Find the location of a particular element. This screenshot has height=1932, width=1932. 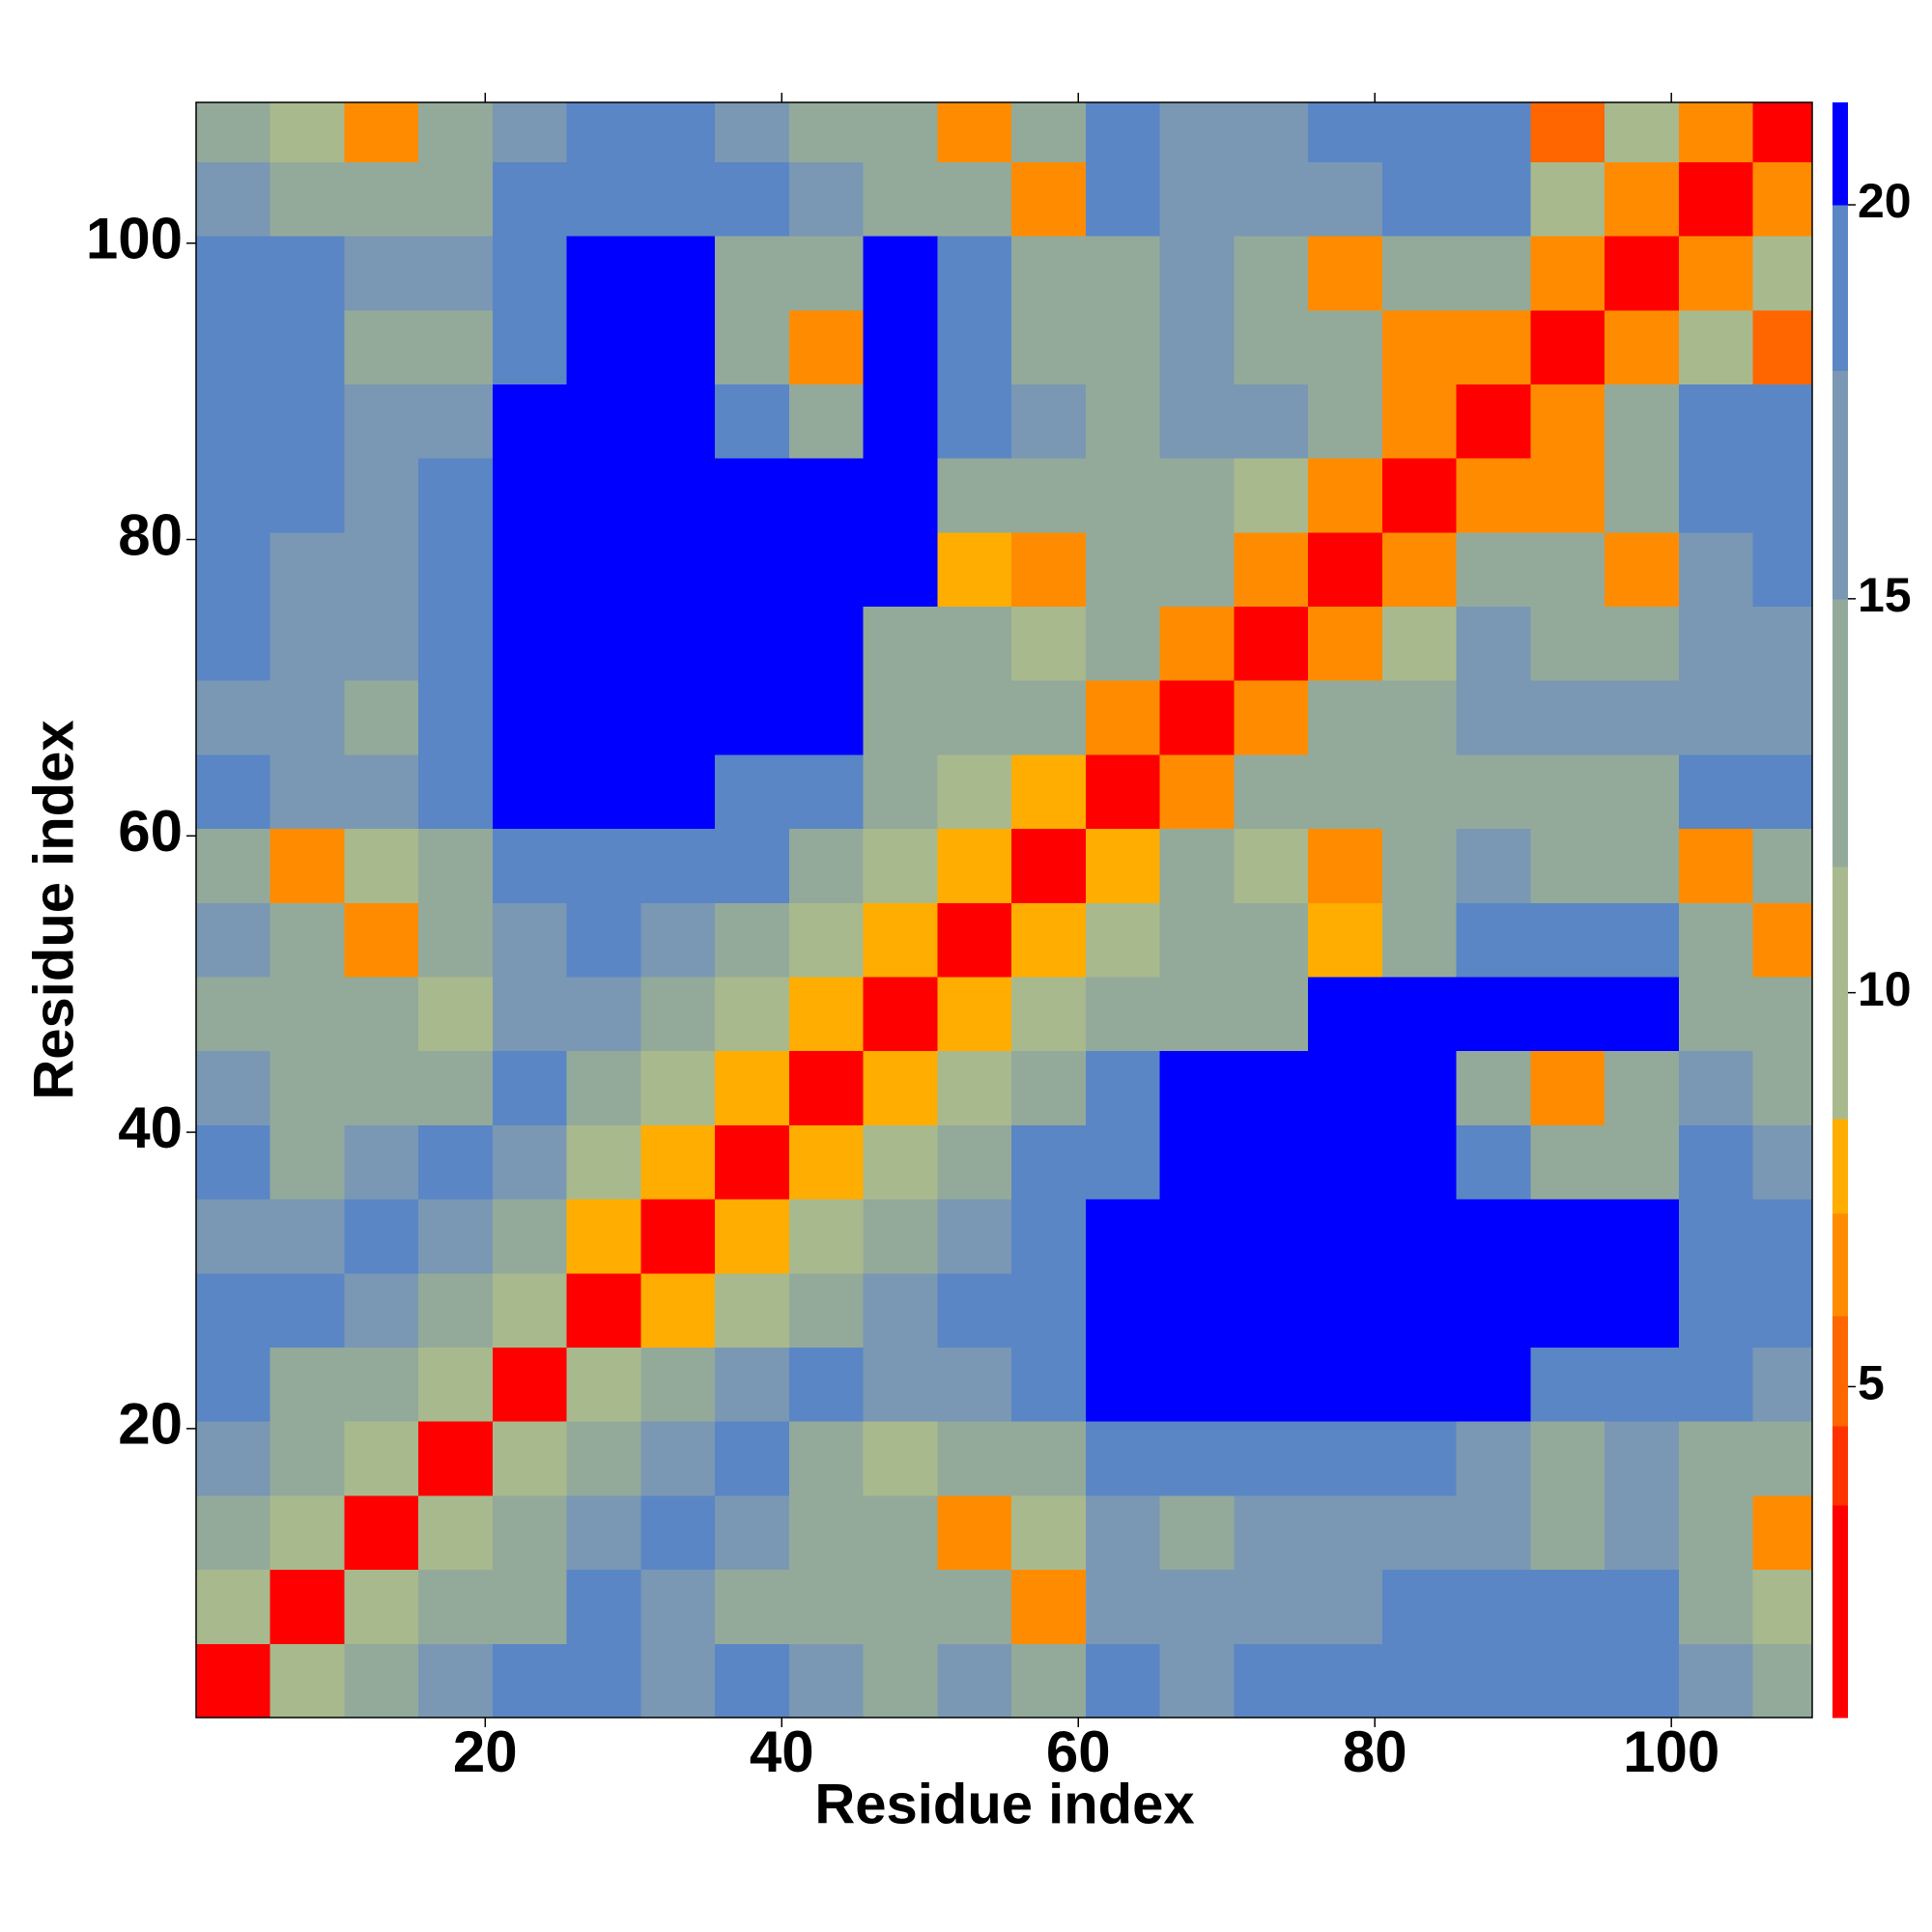

x-tick-label: 20 is located at coordinates (485, 1751).